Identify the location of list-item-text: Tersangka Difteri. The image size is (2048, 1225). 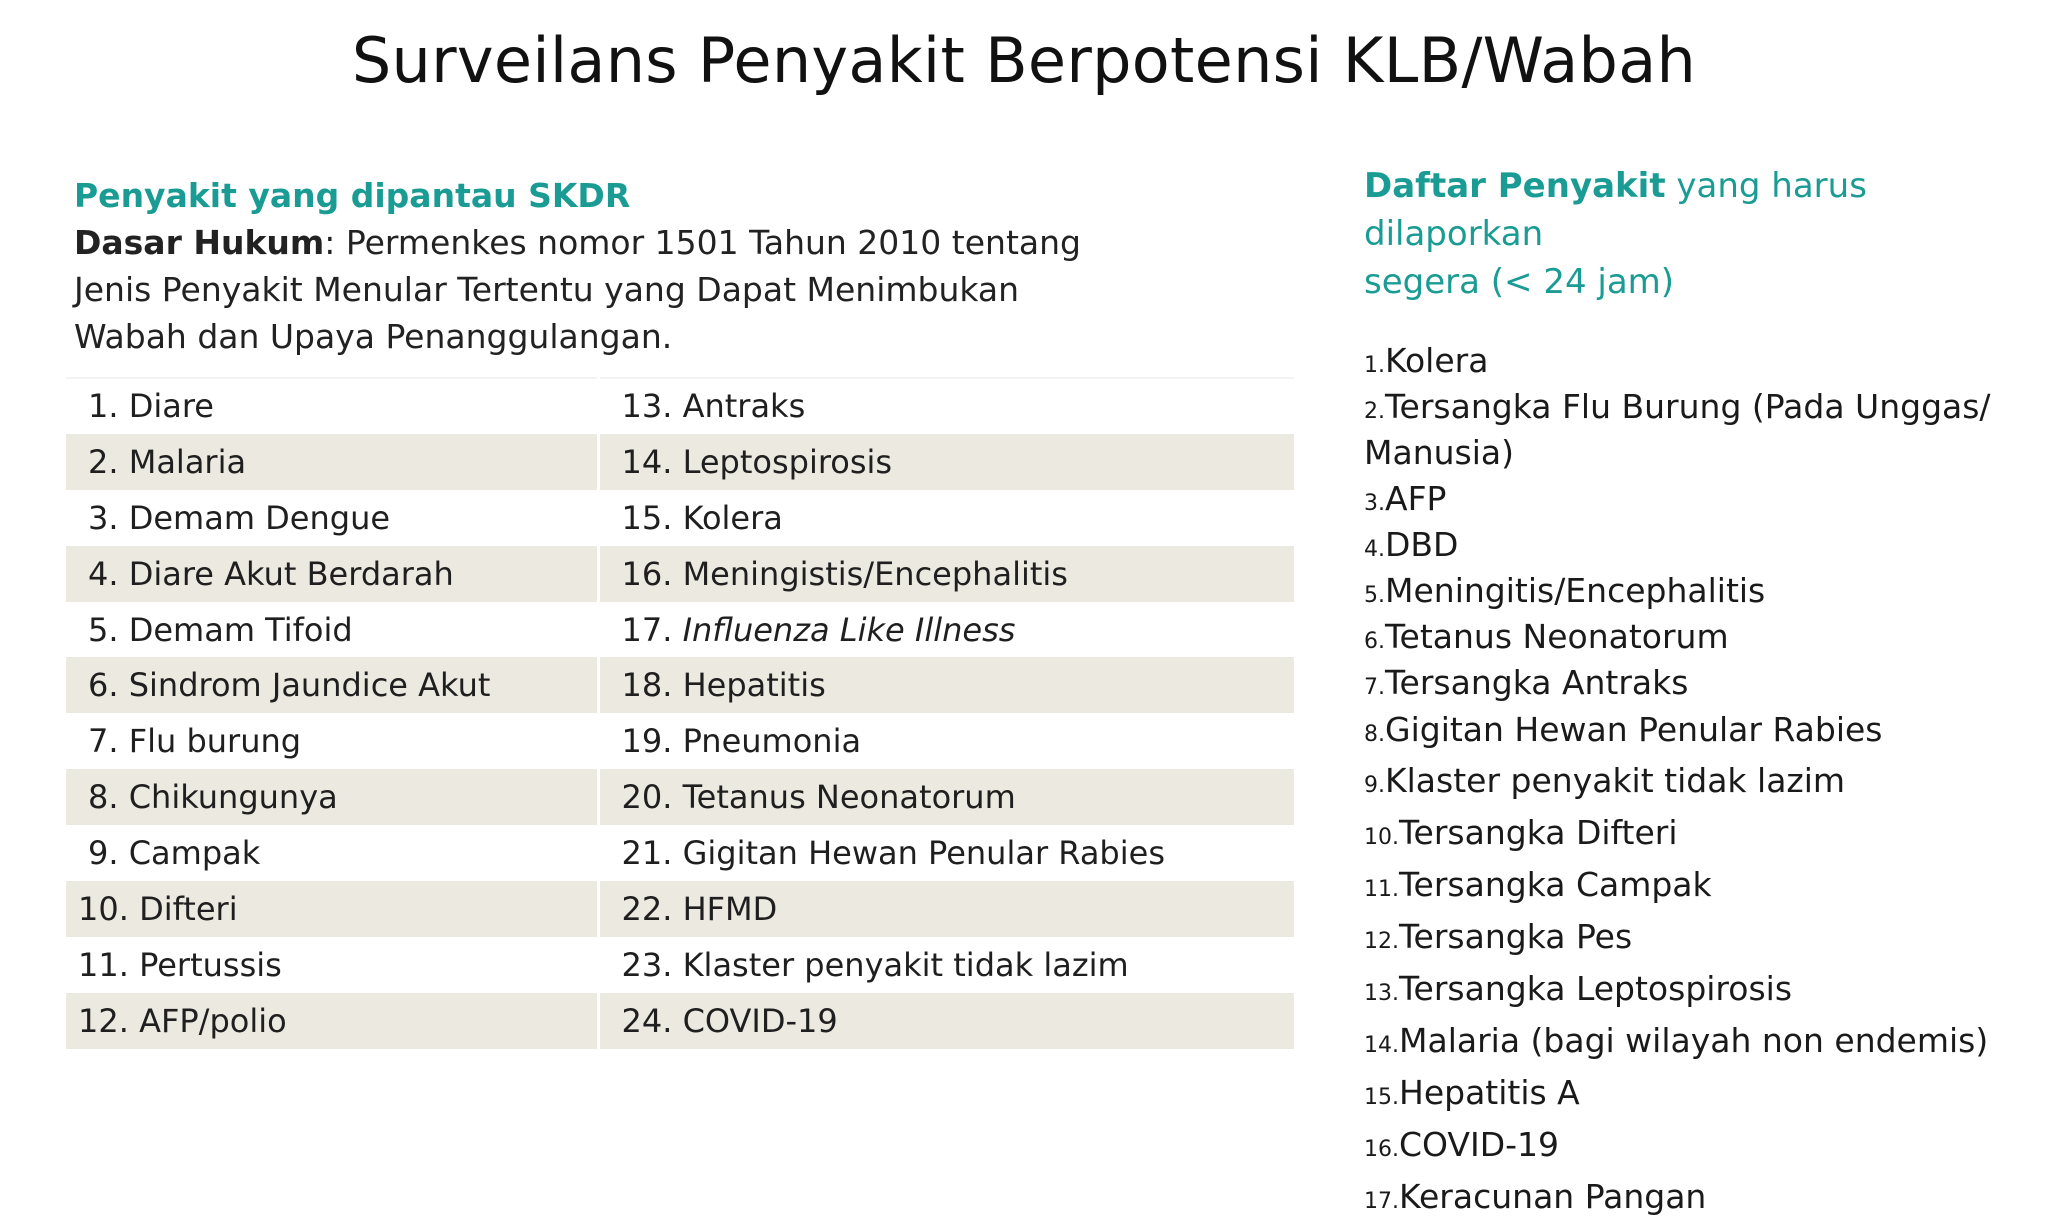
(1538, 832).